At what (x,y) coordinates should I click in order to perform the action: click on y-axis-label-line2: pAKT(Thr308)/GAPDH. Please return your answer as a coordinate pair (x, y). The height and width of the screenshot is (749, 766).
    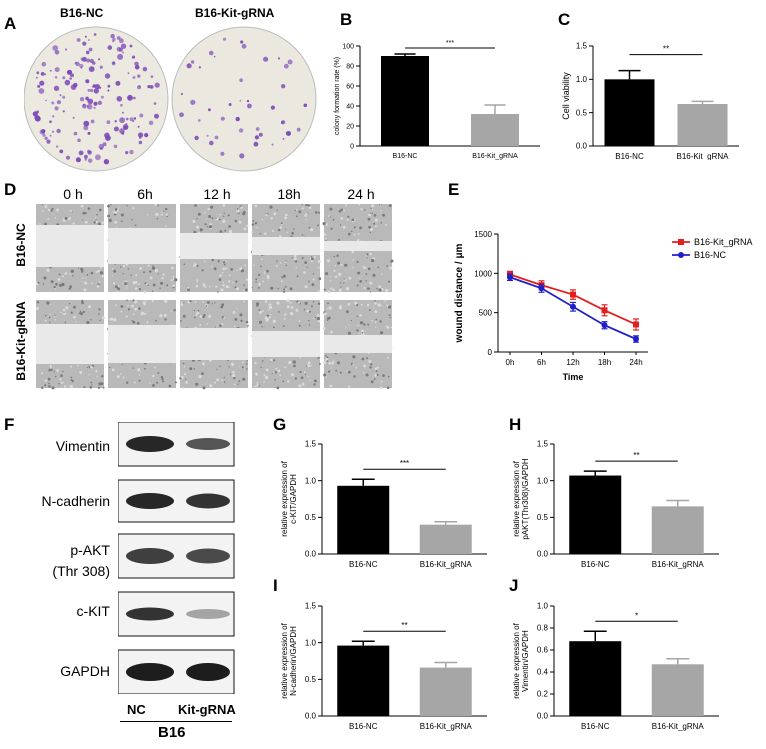
    Looking at the image, I should click on (525, 499).